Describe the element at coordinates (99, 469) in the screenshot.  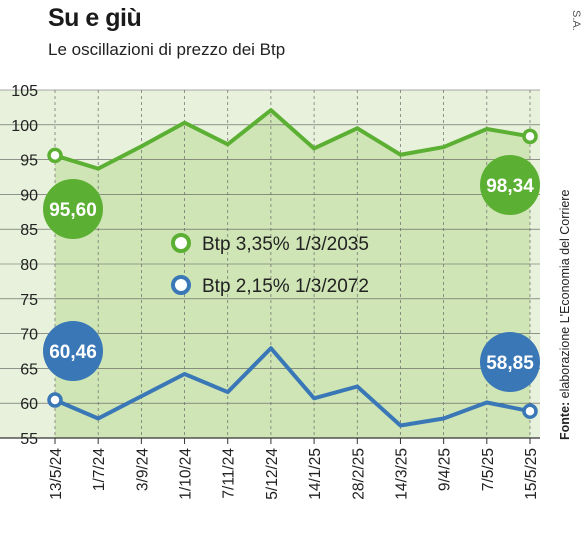
I see `x-tick-label: 1/7/24` at that location.